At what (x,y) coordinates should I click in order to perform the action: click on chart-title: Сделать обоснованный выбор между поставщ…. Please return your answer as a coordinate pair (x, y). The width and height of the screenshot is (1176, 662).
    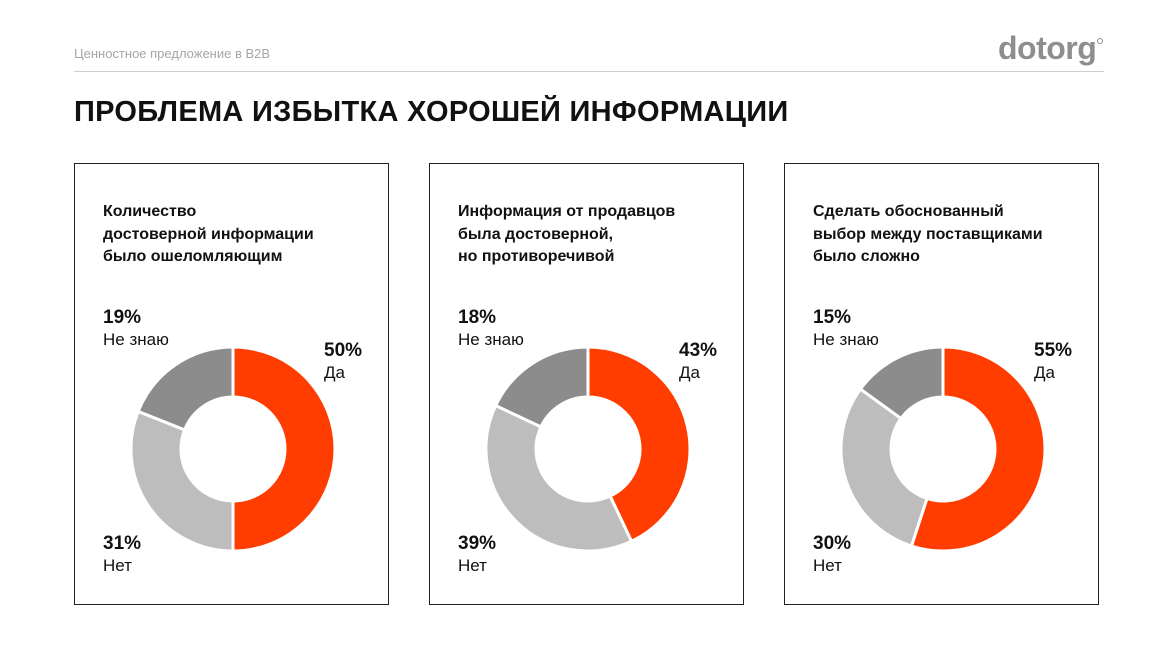
    Looking at the image, I should click on (928, 234).